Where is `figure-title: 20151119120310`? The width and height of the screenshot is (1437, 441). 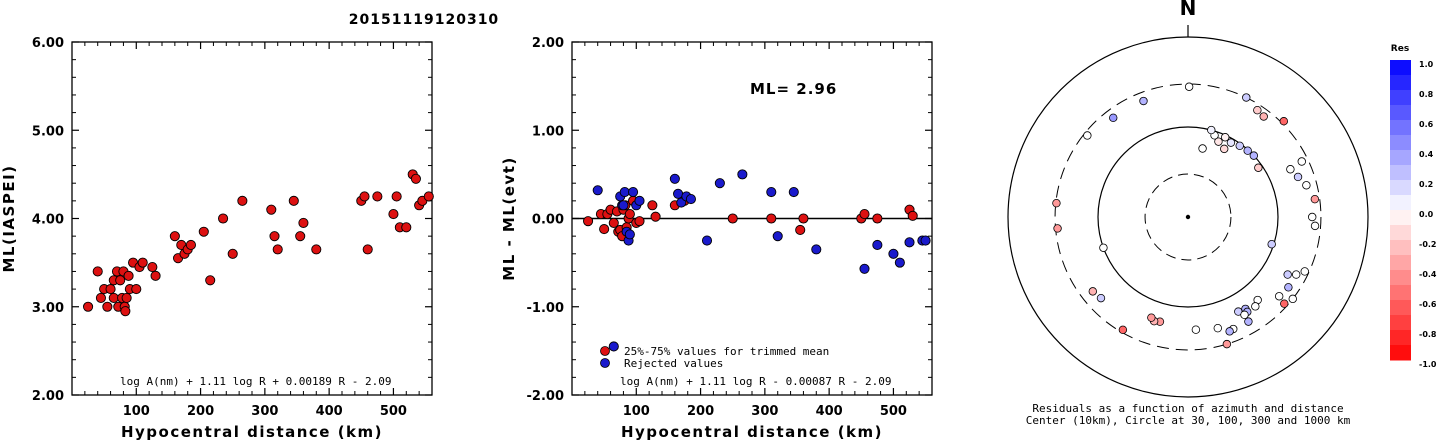
figure-title: 20151119120310 is located at coordinates (424, 20).